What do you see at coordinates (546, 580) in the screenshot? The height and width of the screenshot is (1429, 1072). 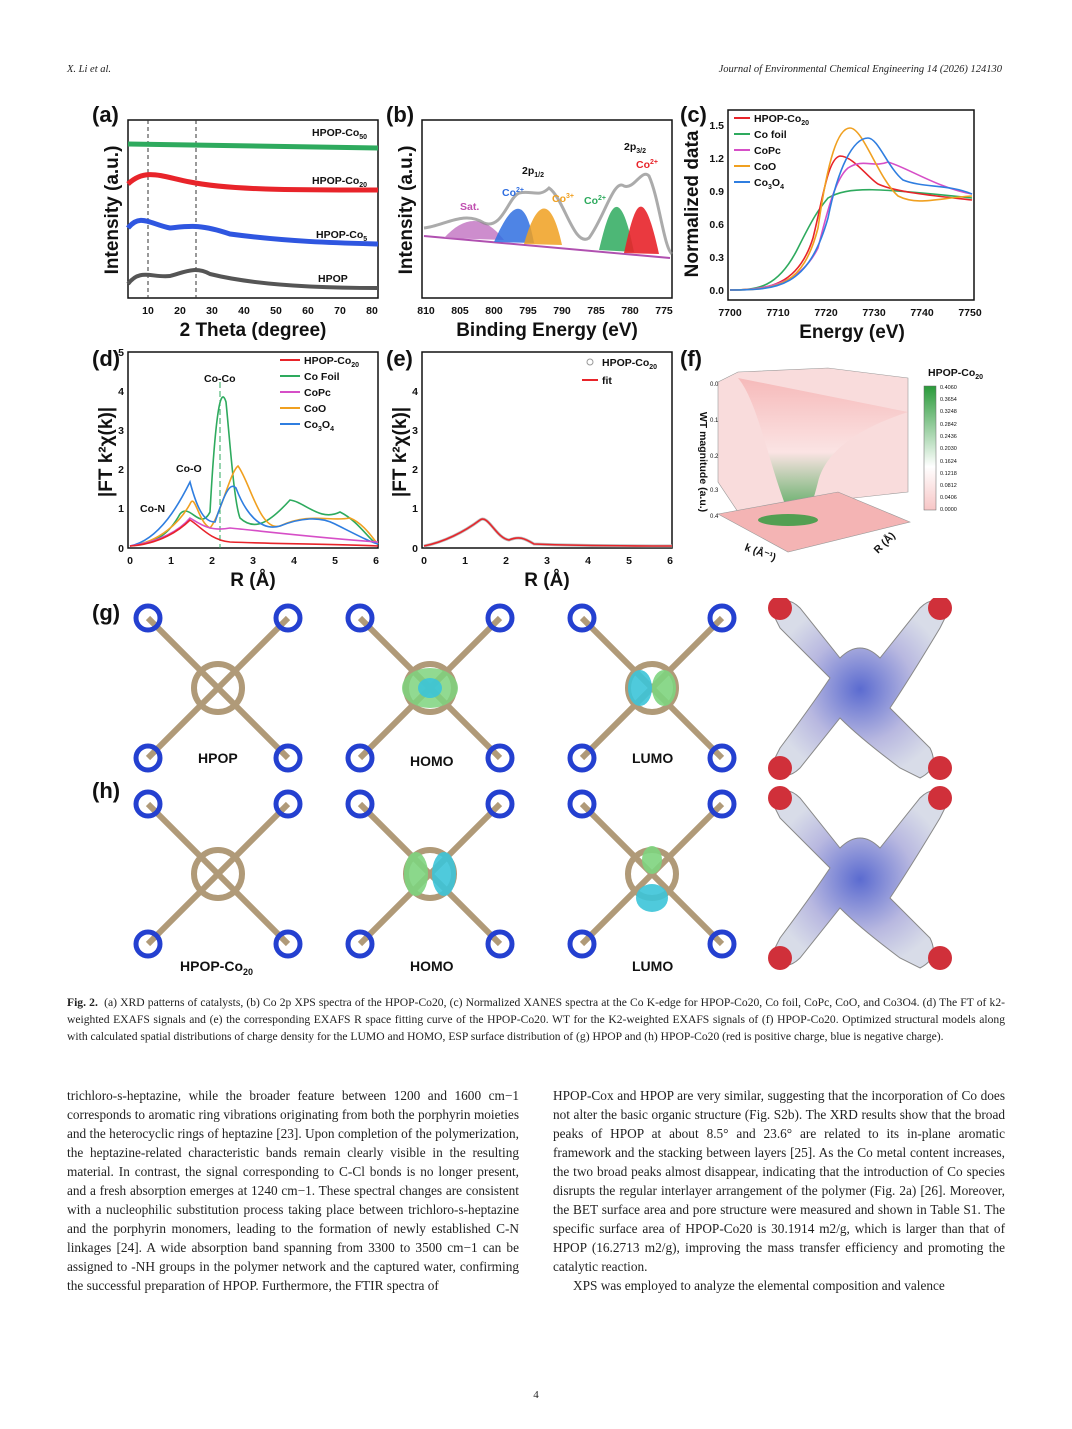 I see `panel-e-xlabel: R (Å)` at bounding box center [546, 580].